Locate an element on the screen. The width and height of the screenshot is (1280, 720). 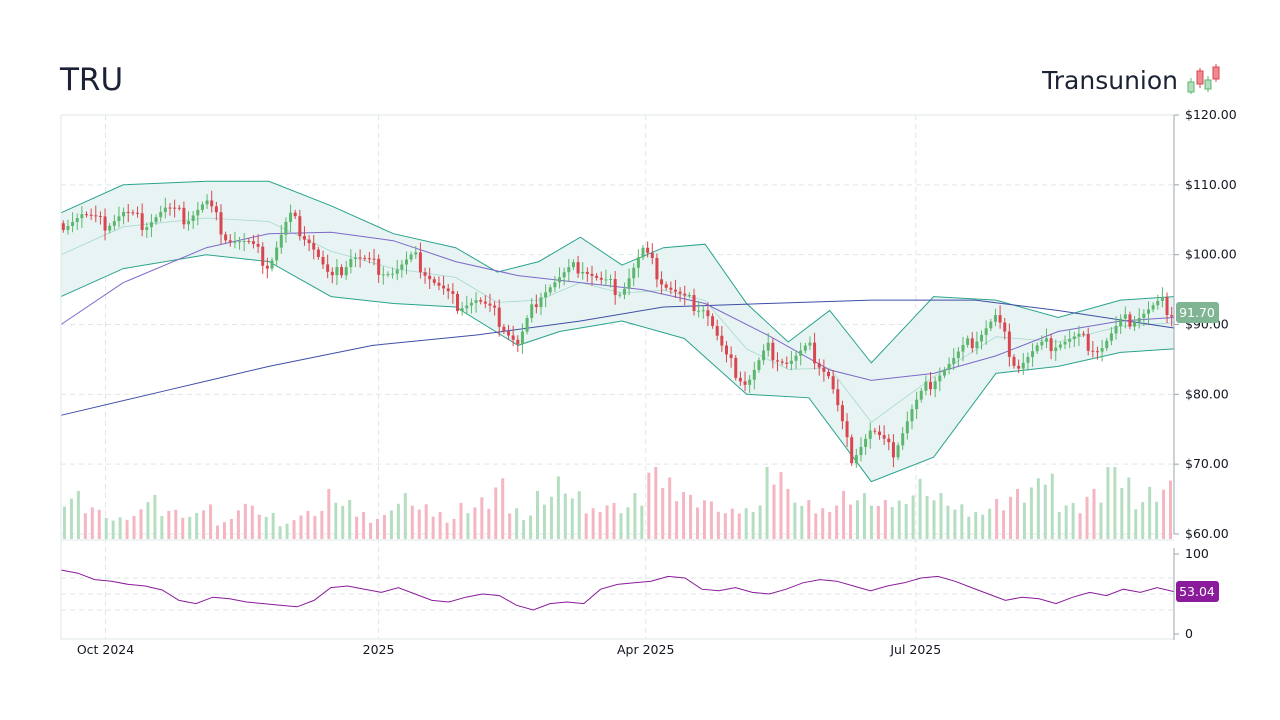
x-tick-label: Oct 2024 is located at coordinates (105, 649).